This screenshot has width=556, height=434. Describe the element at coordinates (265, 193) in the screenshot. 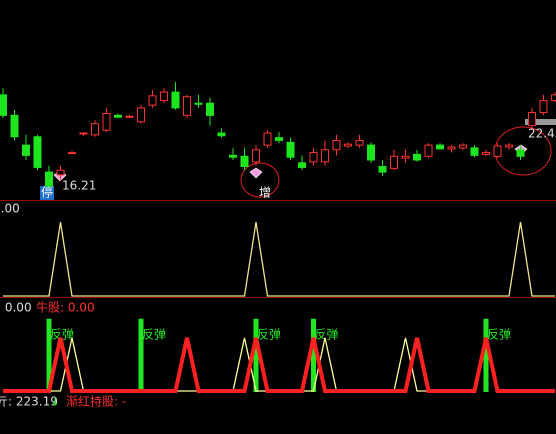

I see `add-label: 增` at that location.